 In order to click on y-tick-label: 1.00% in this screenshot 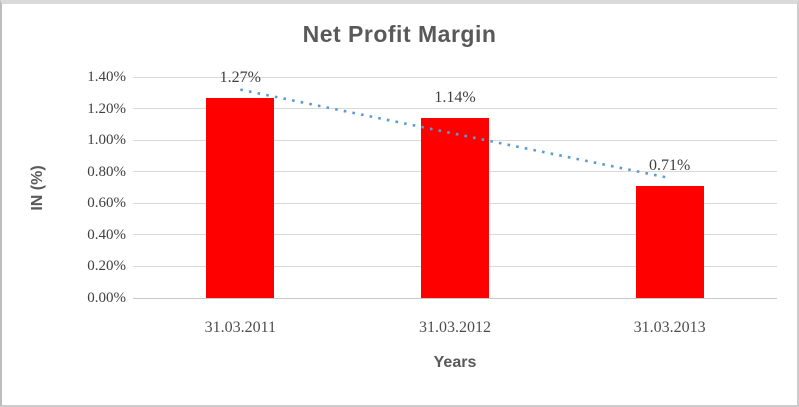, I will do `click(106, 140)`.